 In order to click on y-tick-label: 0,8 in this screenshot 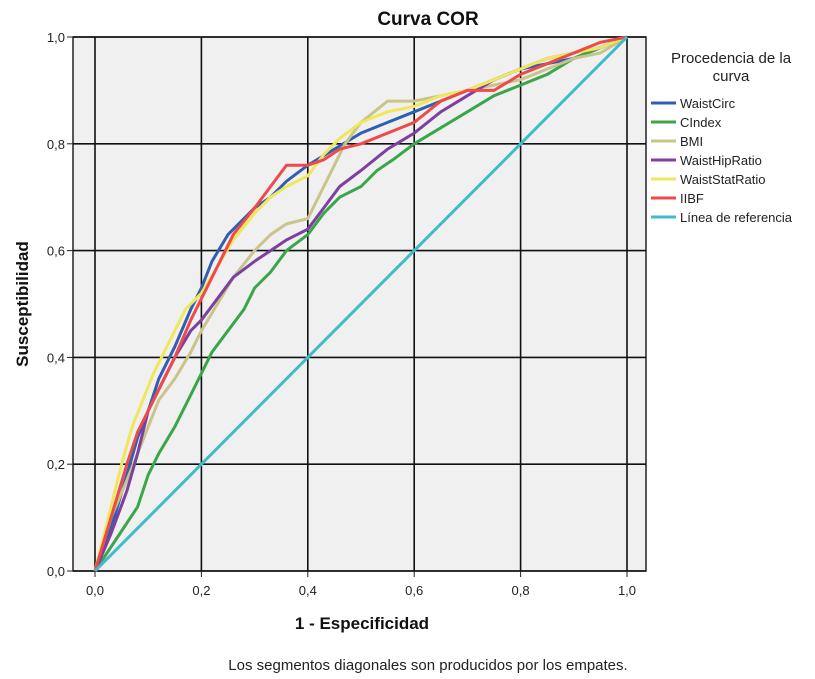, I will do `click(56, 144)`.